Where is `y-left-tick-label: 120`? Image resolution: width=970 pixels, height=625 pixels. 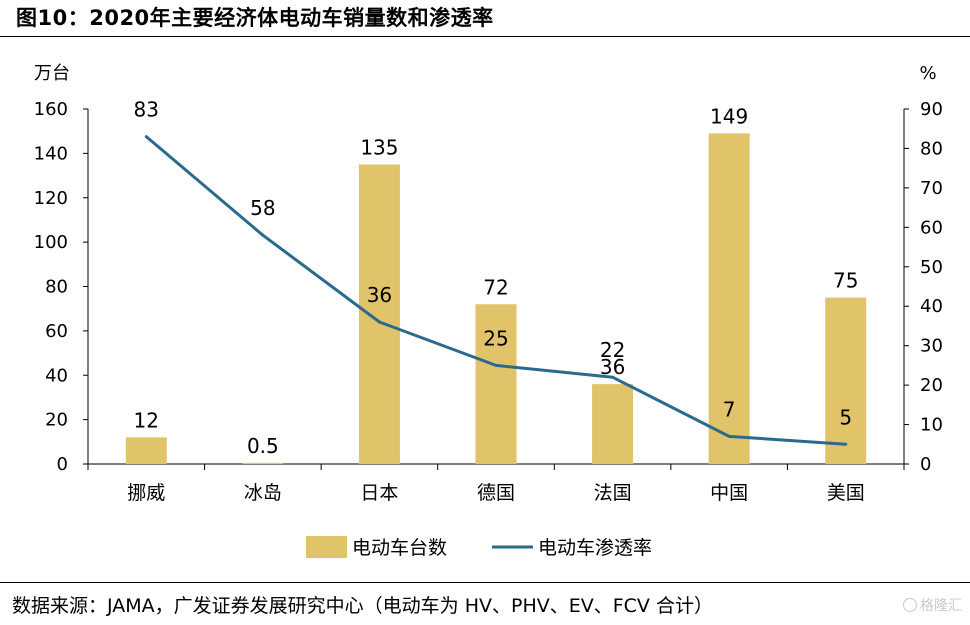 y-left-tick-label: 120 is located at coordinates (51, 198).